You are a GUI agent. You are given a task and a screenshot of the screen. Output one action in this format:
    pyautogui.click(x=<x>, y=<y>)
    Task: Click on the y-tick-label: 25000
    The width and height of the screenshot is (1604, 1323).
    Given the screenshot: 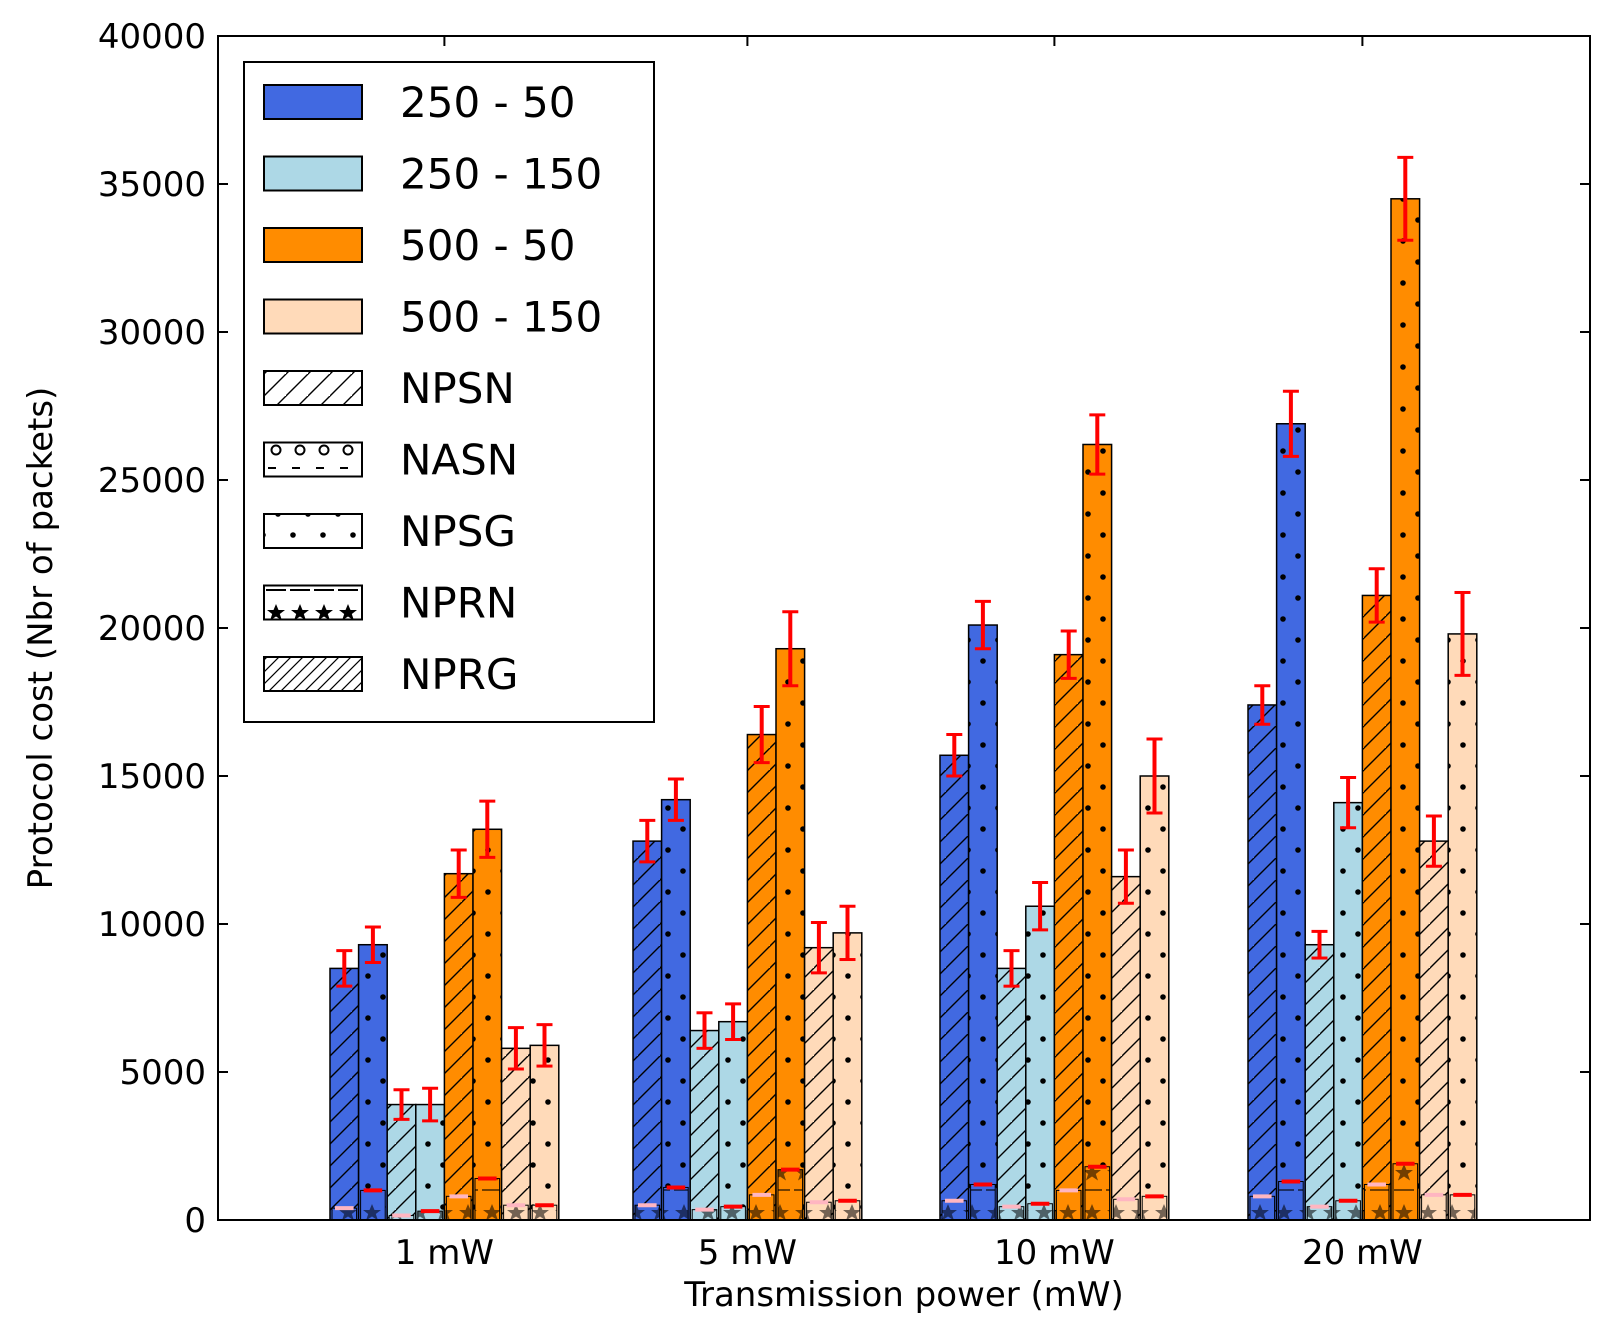 What is the action you would take?
    pyautogui.click(x=152, y=481)
    